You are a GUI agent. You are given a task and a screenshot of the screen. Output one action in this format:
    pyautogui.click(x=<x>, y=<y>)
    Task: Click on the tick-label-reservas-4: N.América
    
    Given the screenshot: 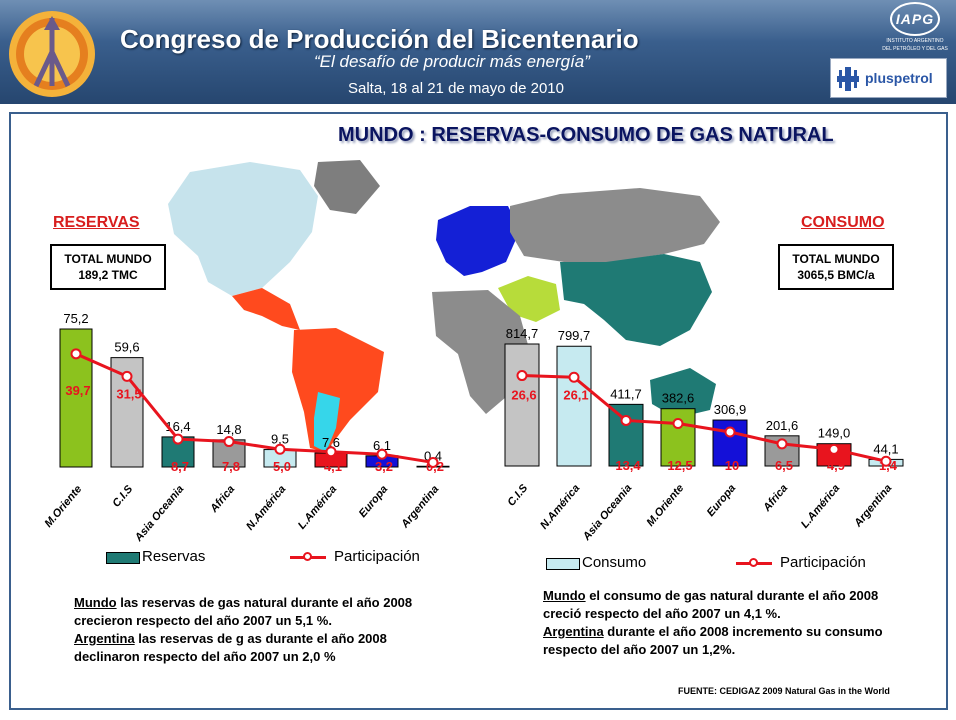 What is the action you would take?
    pyautogui.click(x=266, y=507)
    